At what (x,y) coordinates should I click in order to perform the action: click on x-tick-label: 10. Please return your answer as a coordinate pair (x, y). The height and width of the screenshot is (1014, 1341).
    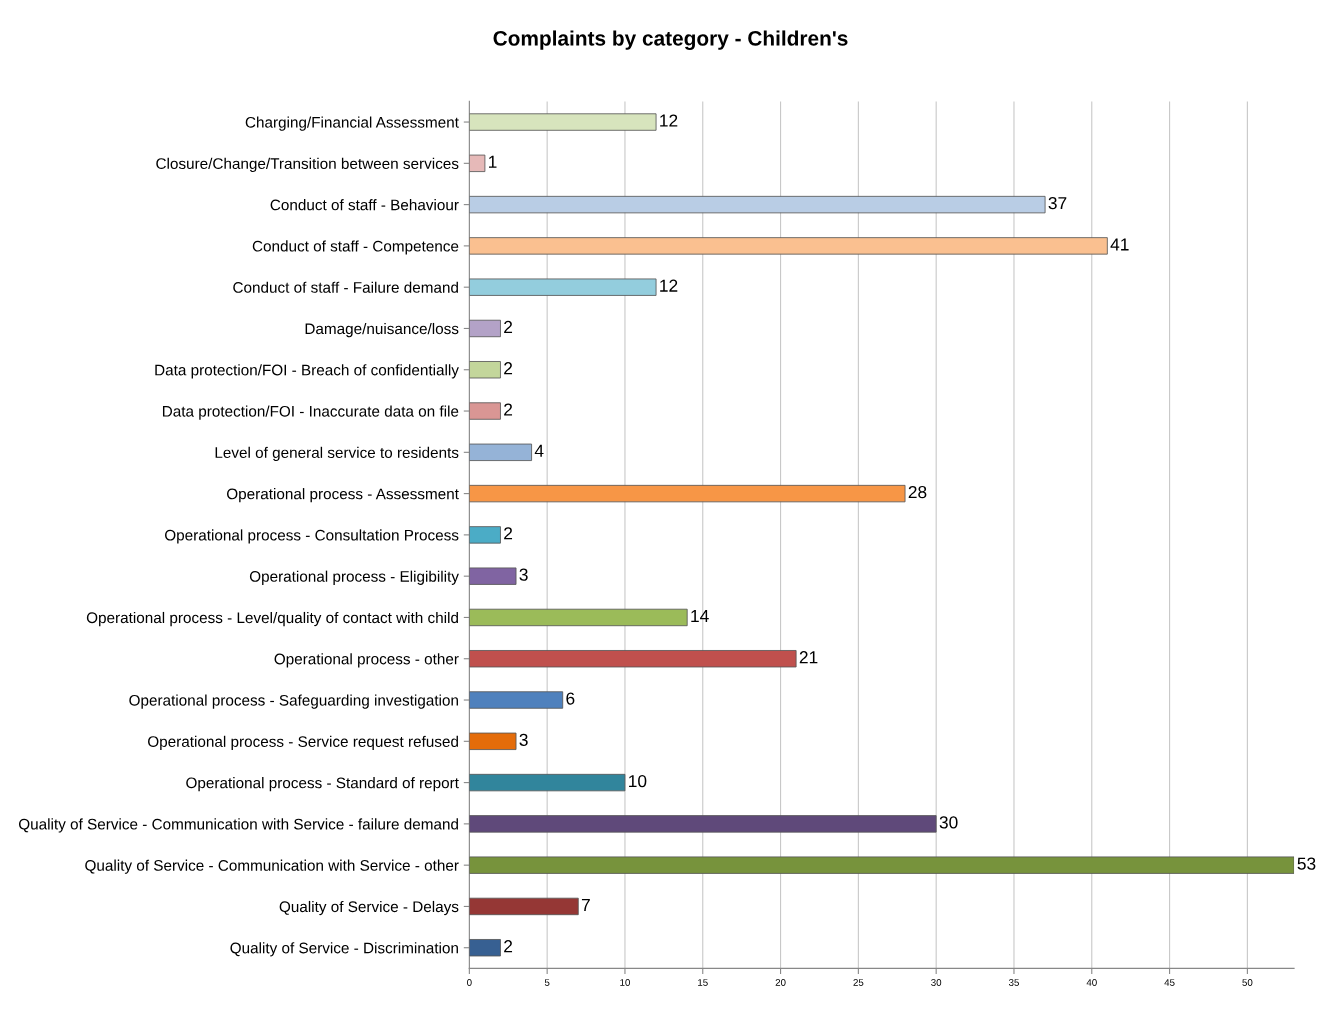
    Looking at the image, I should click on (625, 982).